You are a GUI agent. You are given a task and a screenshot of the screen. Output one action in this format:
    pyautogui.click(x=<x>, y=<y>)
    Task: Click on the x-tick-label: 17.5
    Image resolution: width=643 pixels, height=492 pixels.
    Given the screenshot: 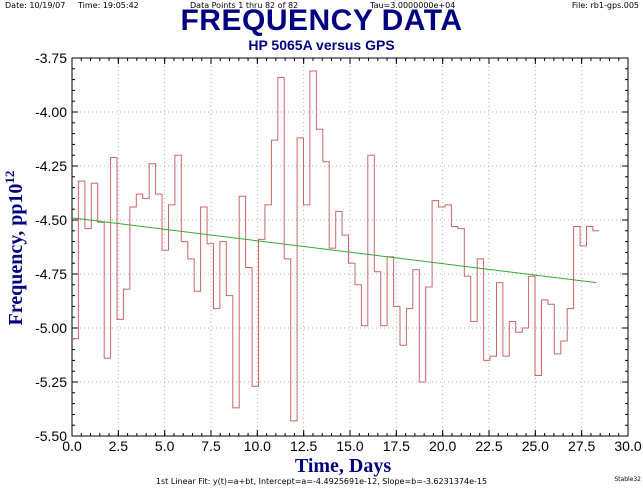 What is the action you would take?
    pyautogui.click(x=396, y=446)
    